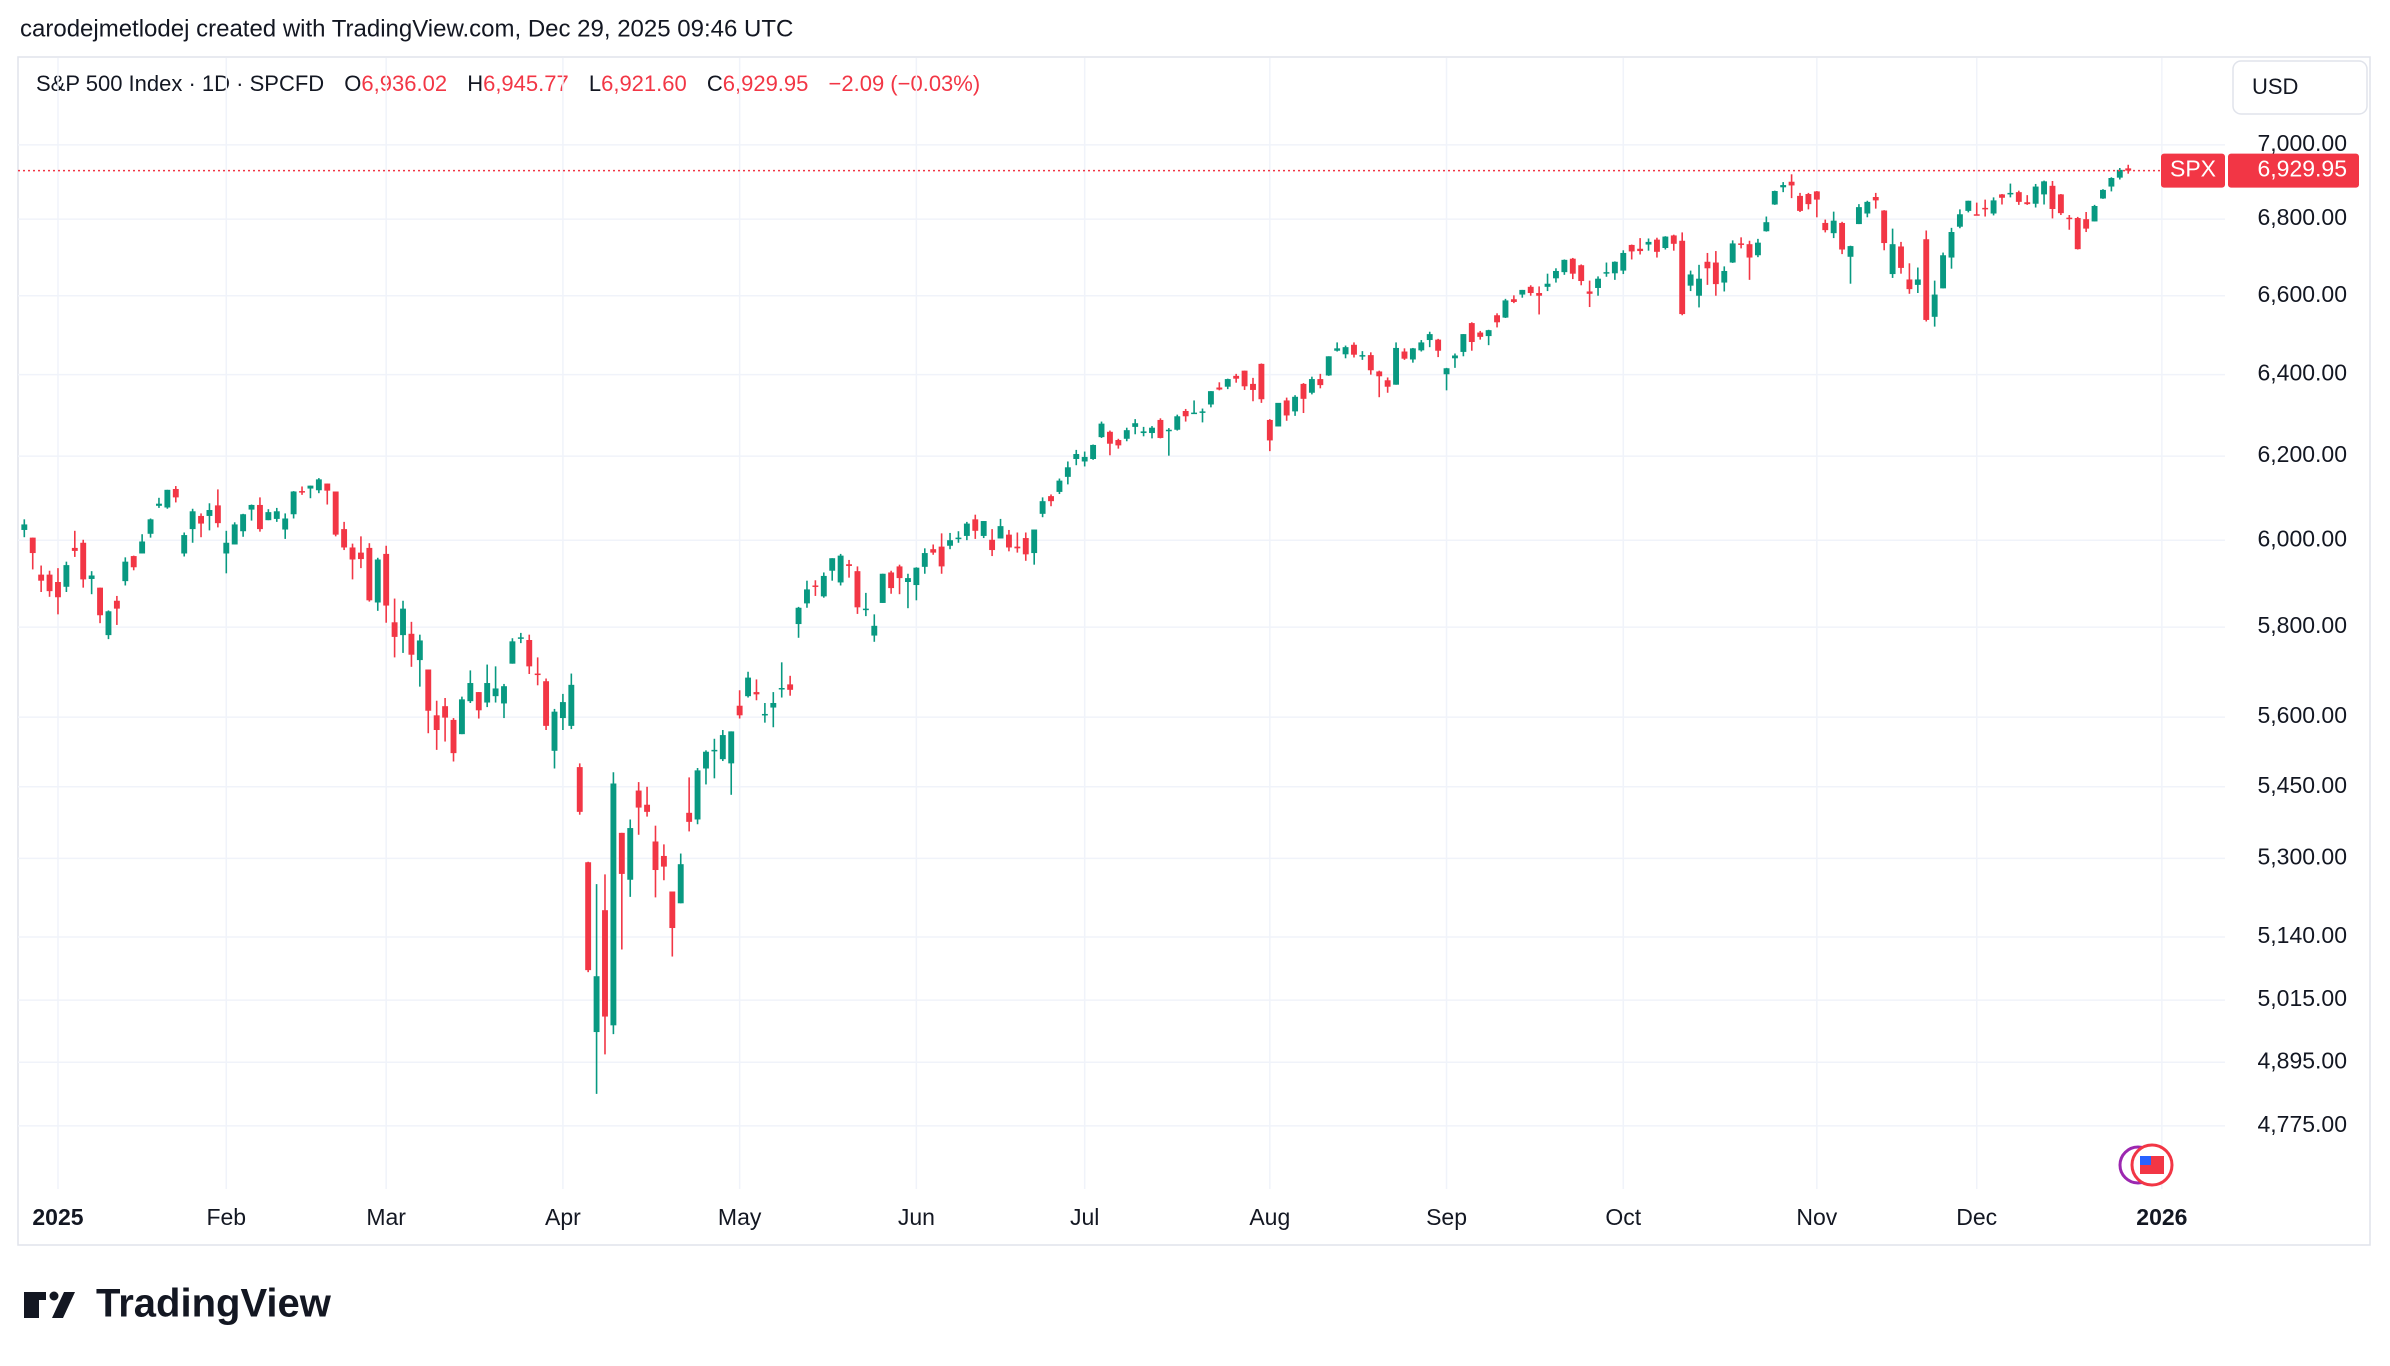 Image resolution: width=2390 pixels, height=1366 pixels. Describe the element at coordinates (2302, 538) in the screenshot. I see `y-tick-label: 6,000.00` at that location.